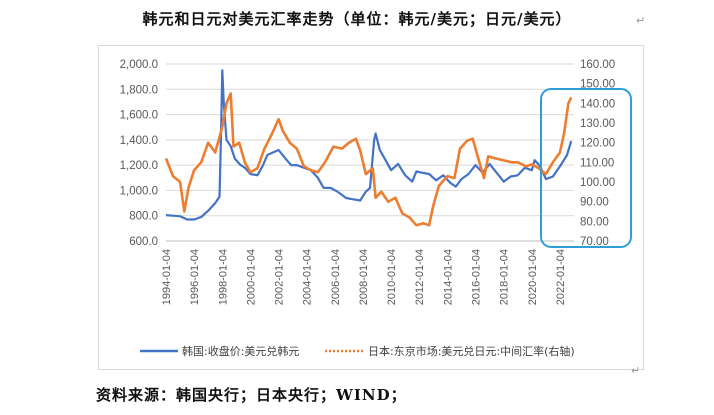 The width and height of the screenshot is (714, 415). I want to click on y-left-tick-label: 1,400.0, so click(139, 141).